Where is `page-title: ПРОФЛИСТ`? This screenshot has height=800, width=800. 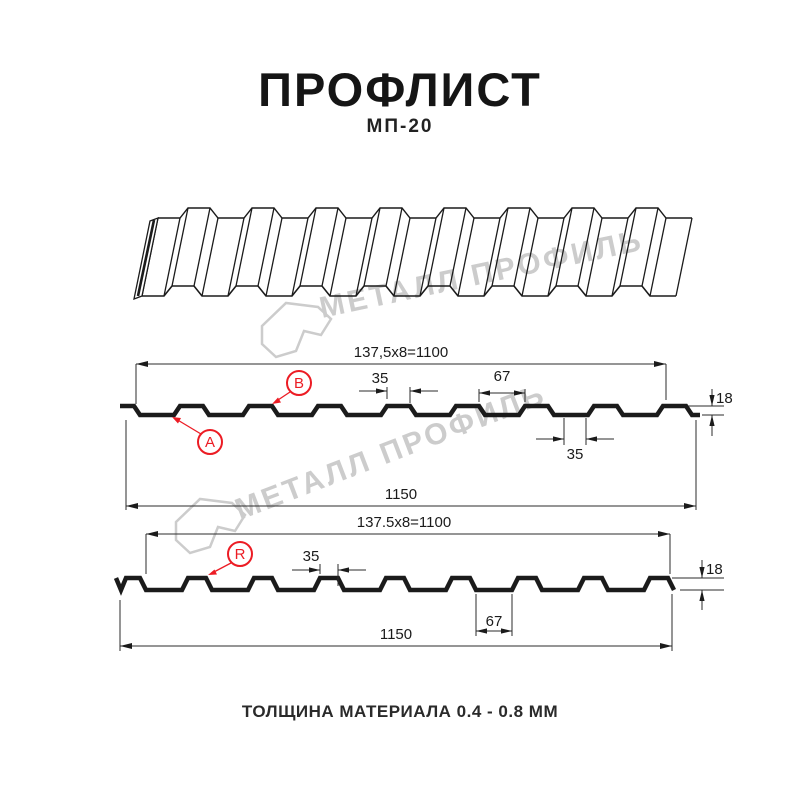
page-title: ПРОФЛИСТ is located at coordinates (400, 89).